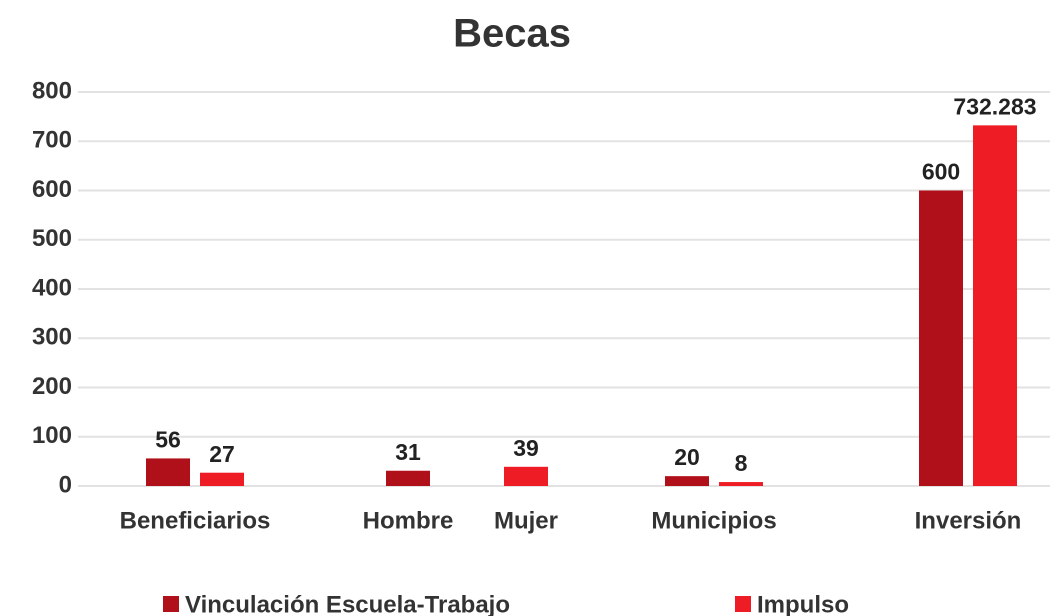 Image resolution: width=1052 pixels, height=616 pixels. Describe the element at coordinates (526, 520) in the screenshot. I see `x-tick-label: Mujer` at that location.